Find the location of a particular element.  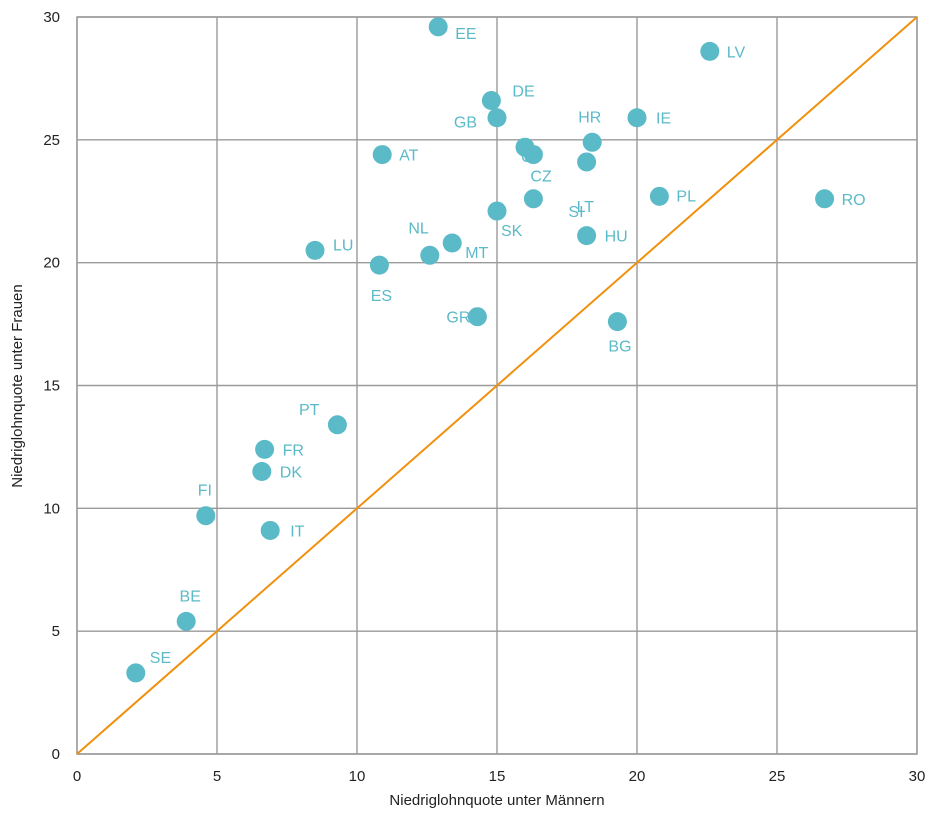

y-tick-label: 0 is located at coordinates (56, 754).